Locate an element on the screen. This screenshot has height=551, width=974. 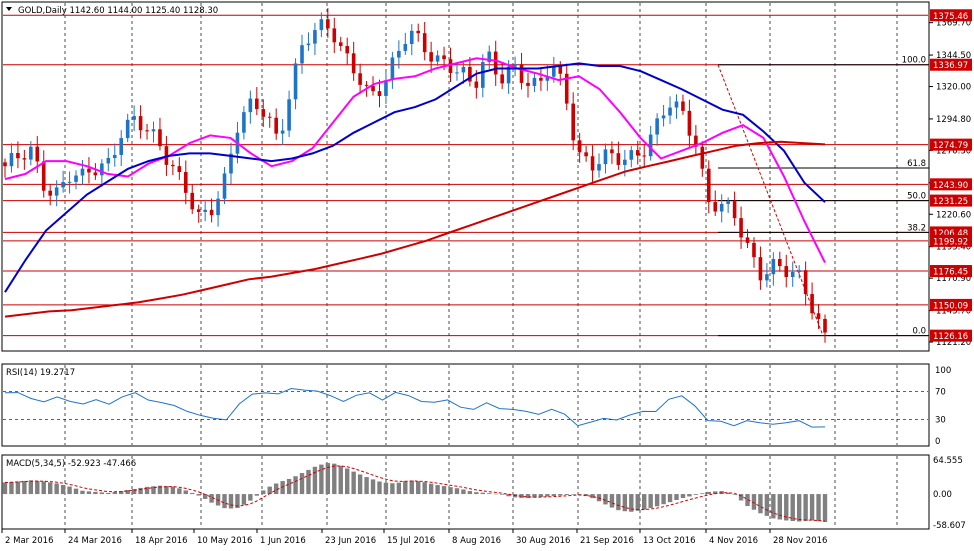
rsi-axis-label: 30 is located at coordinates (940, 421).